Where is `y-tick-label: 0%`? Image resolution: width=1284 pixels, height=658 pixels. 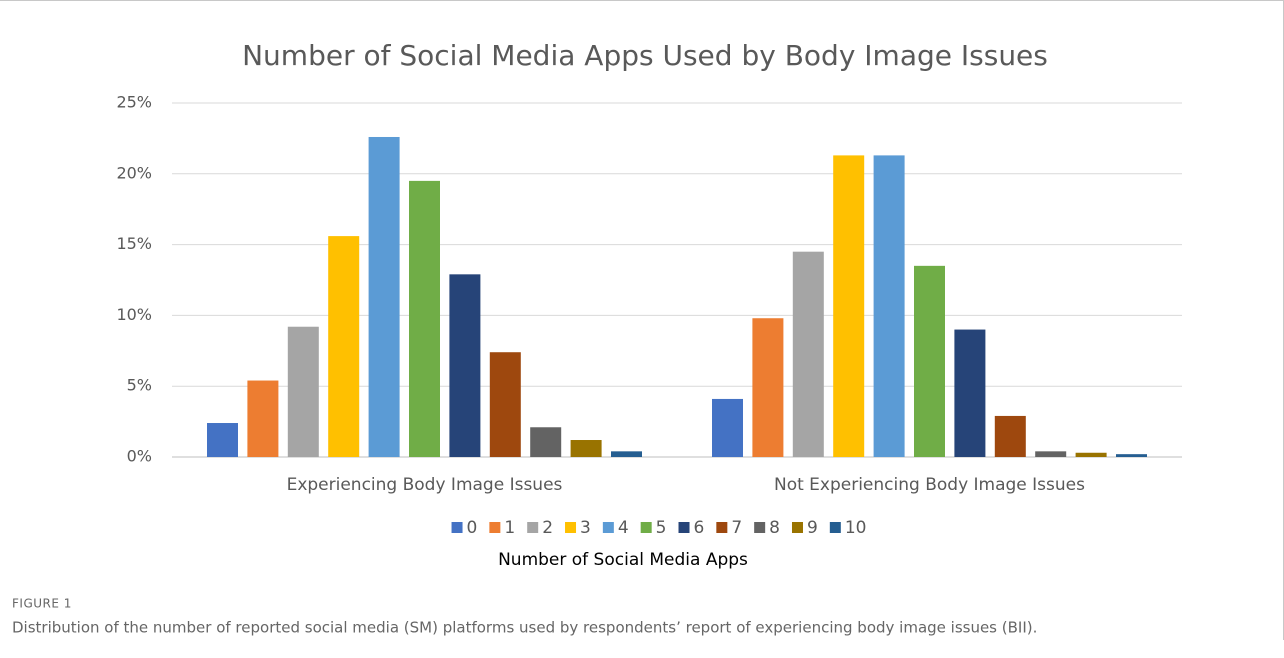
y-tick-label: 0% is located at coordinates (139, 456).